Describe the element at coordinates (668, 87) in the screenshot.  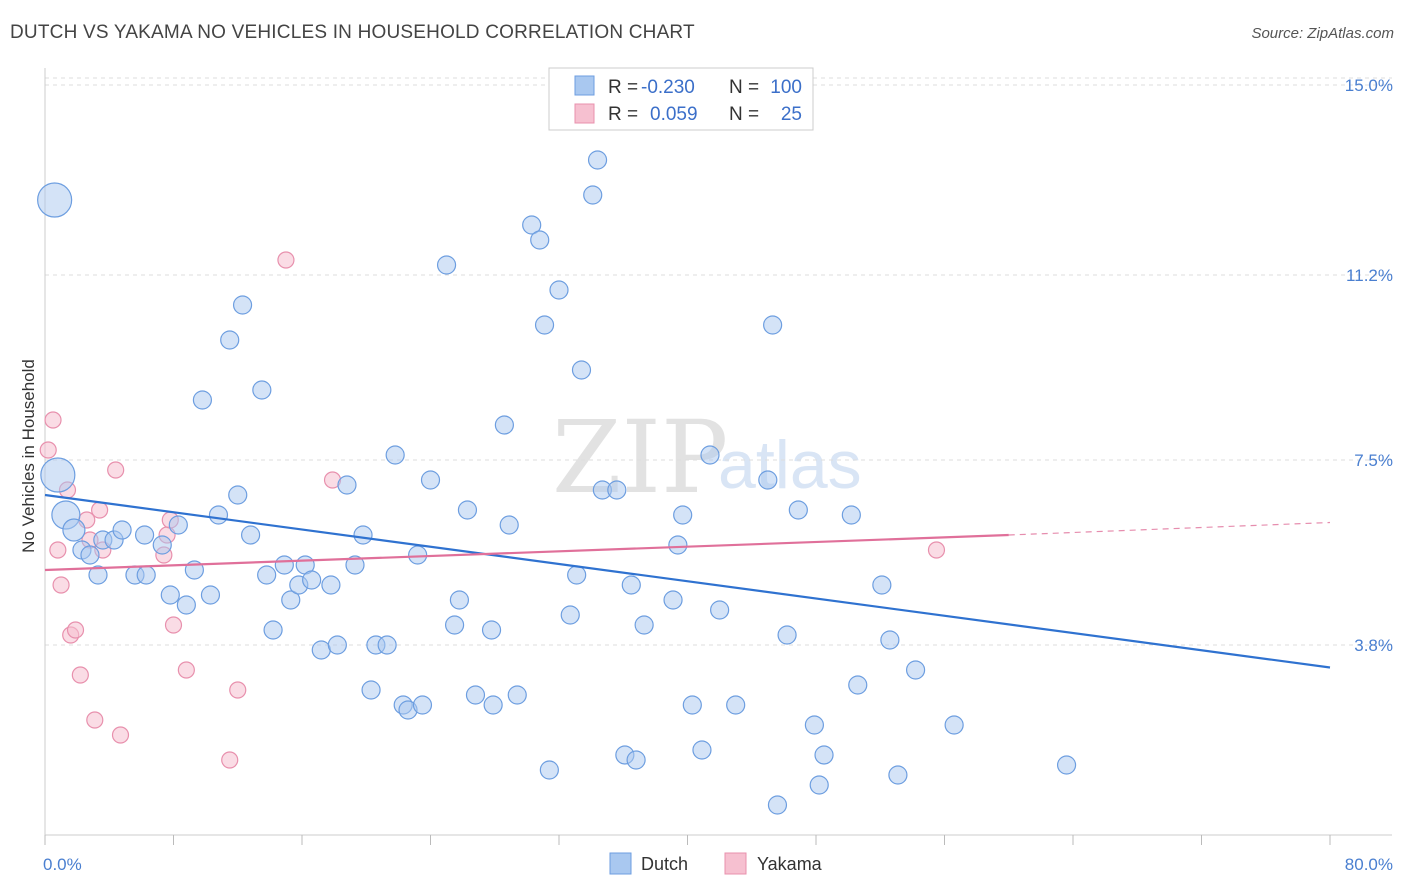
I see `legend-r-value-dutch: -0.230` at that location.